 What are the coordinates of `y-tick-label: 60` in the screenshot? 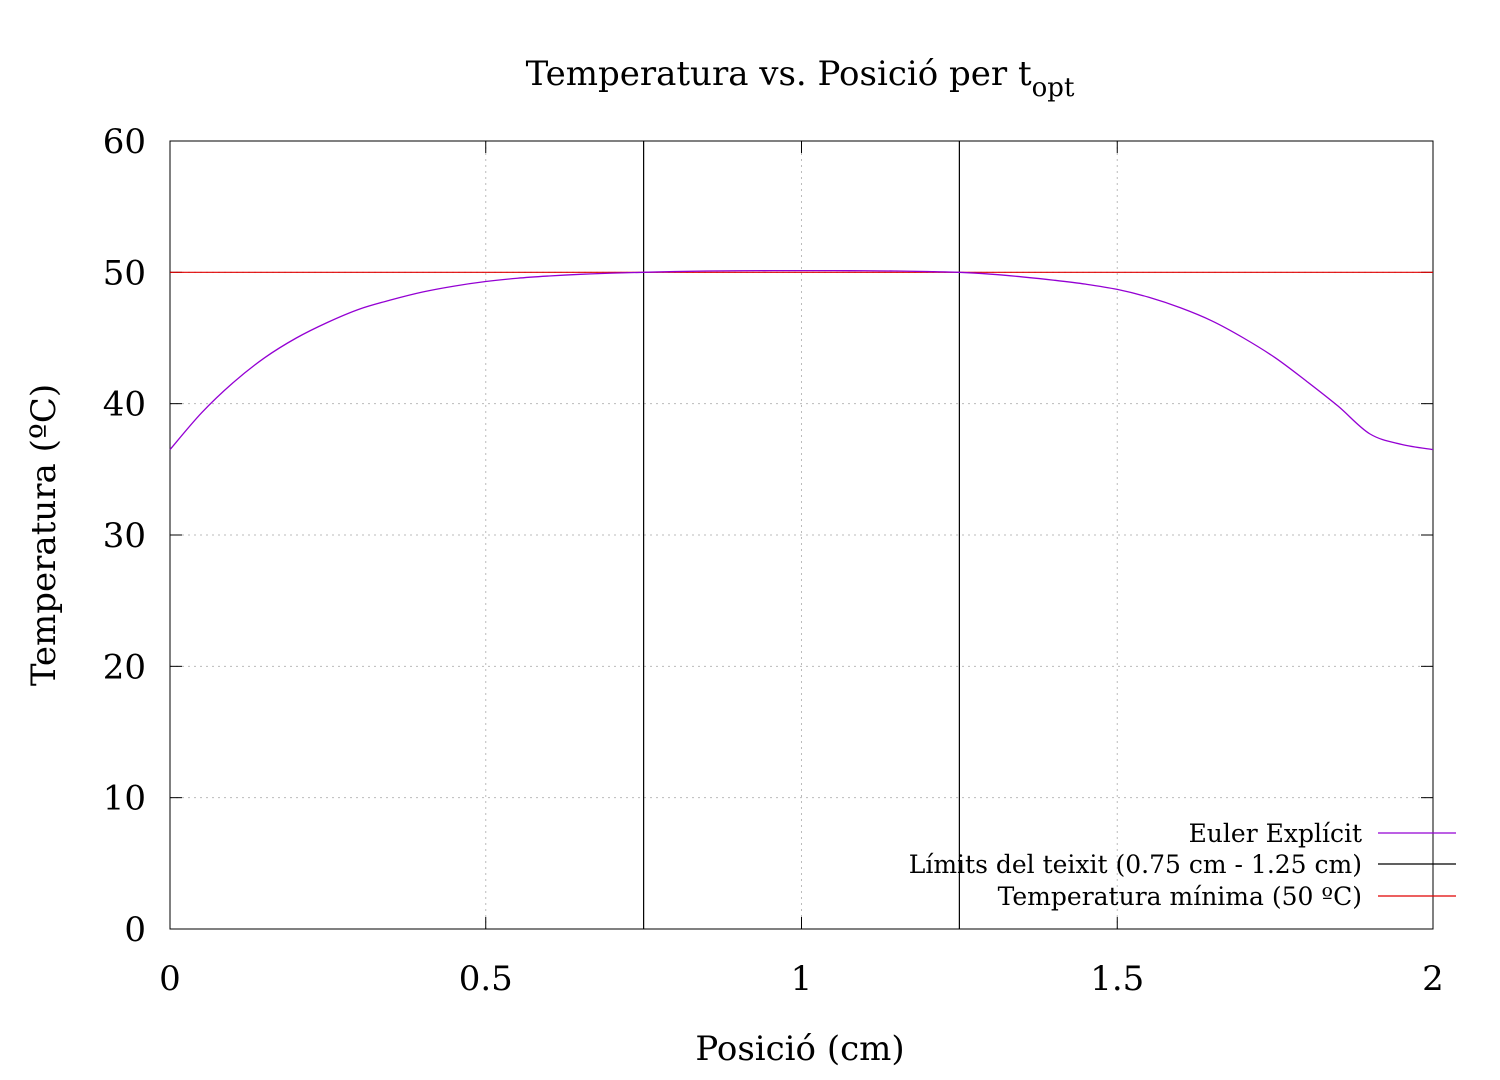 It's located at (124, 142).